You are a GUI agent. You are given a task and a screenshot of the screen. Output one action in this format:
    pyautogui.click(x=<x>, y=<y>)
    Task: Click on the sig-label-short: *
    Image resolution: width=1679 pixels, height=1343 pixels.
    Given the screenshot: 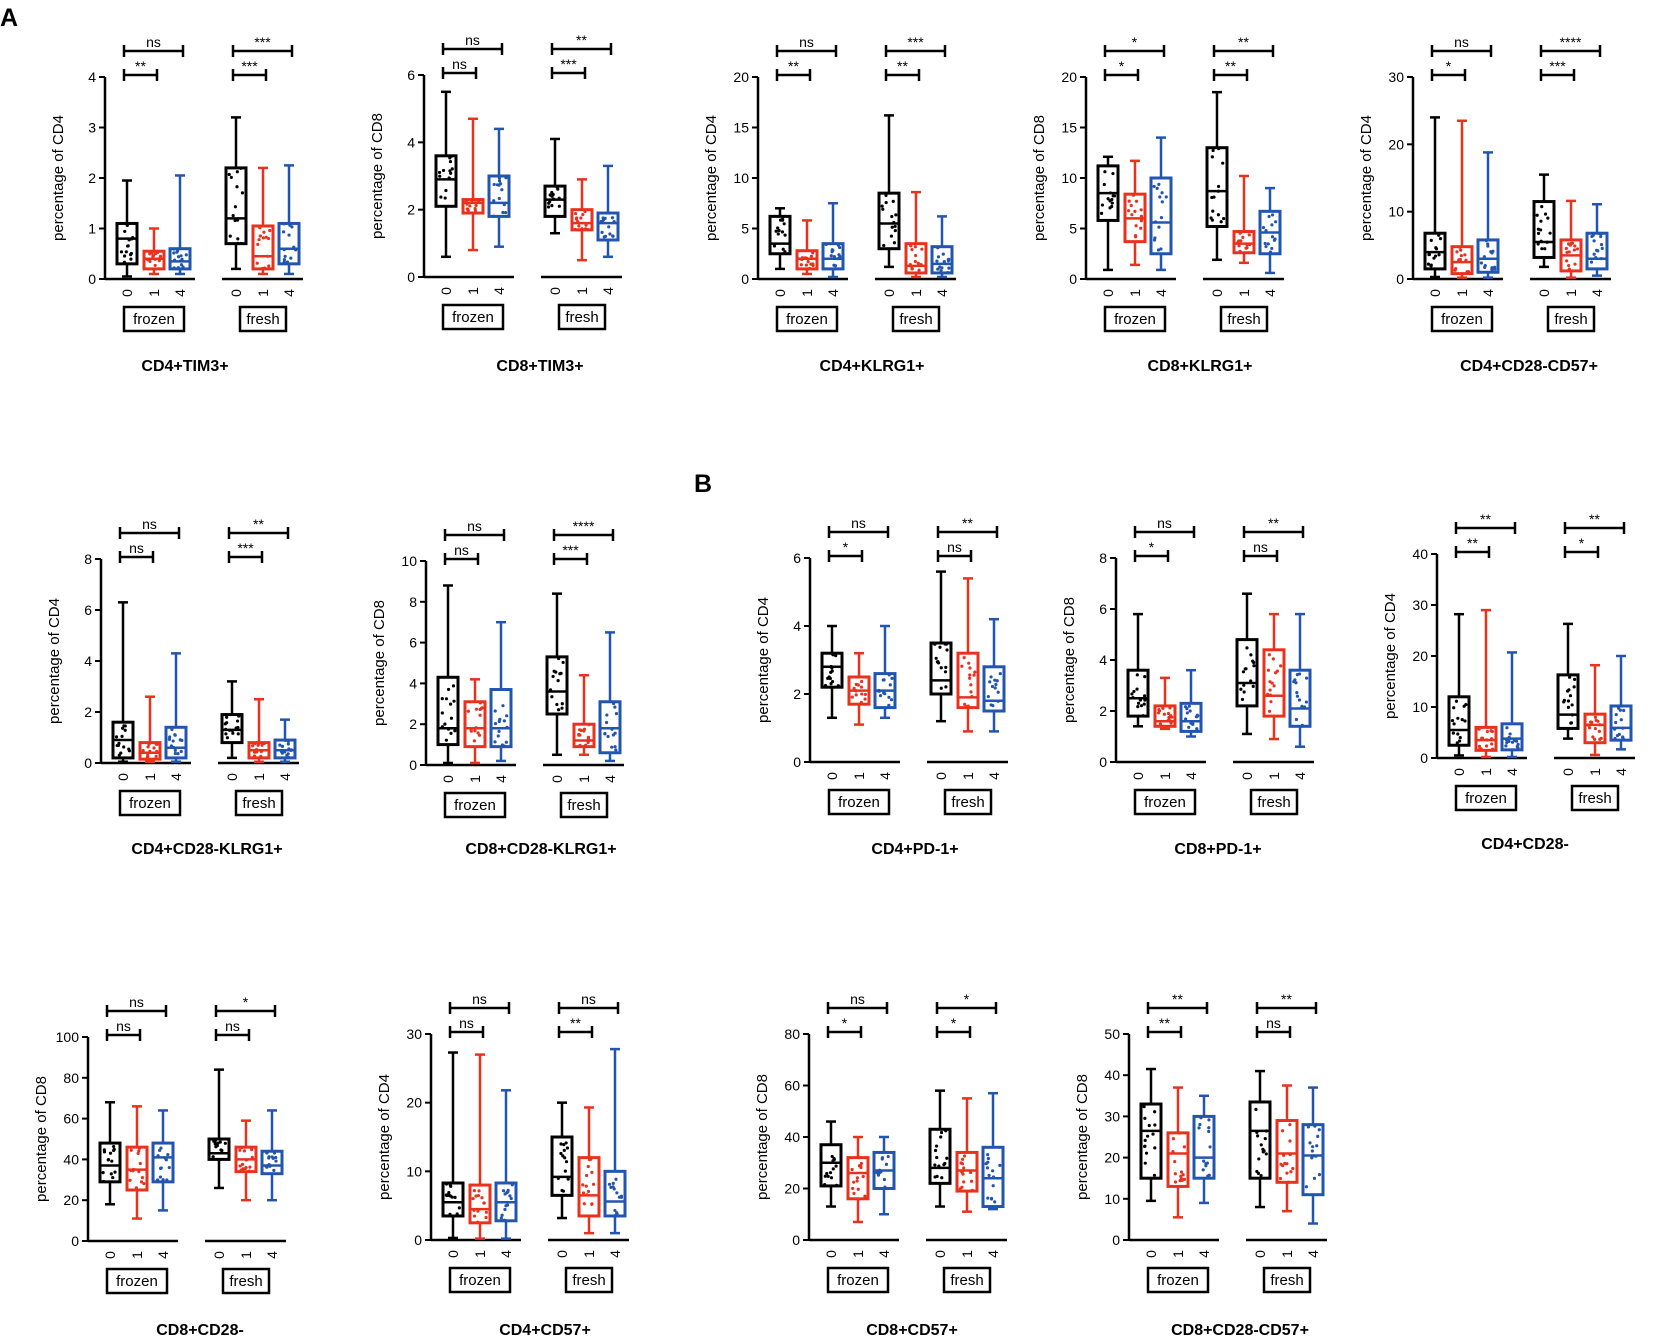 What is the action you would take?
    pyautogui.click(x=1449, y=66)
    